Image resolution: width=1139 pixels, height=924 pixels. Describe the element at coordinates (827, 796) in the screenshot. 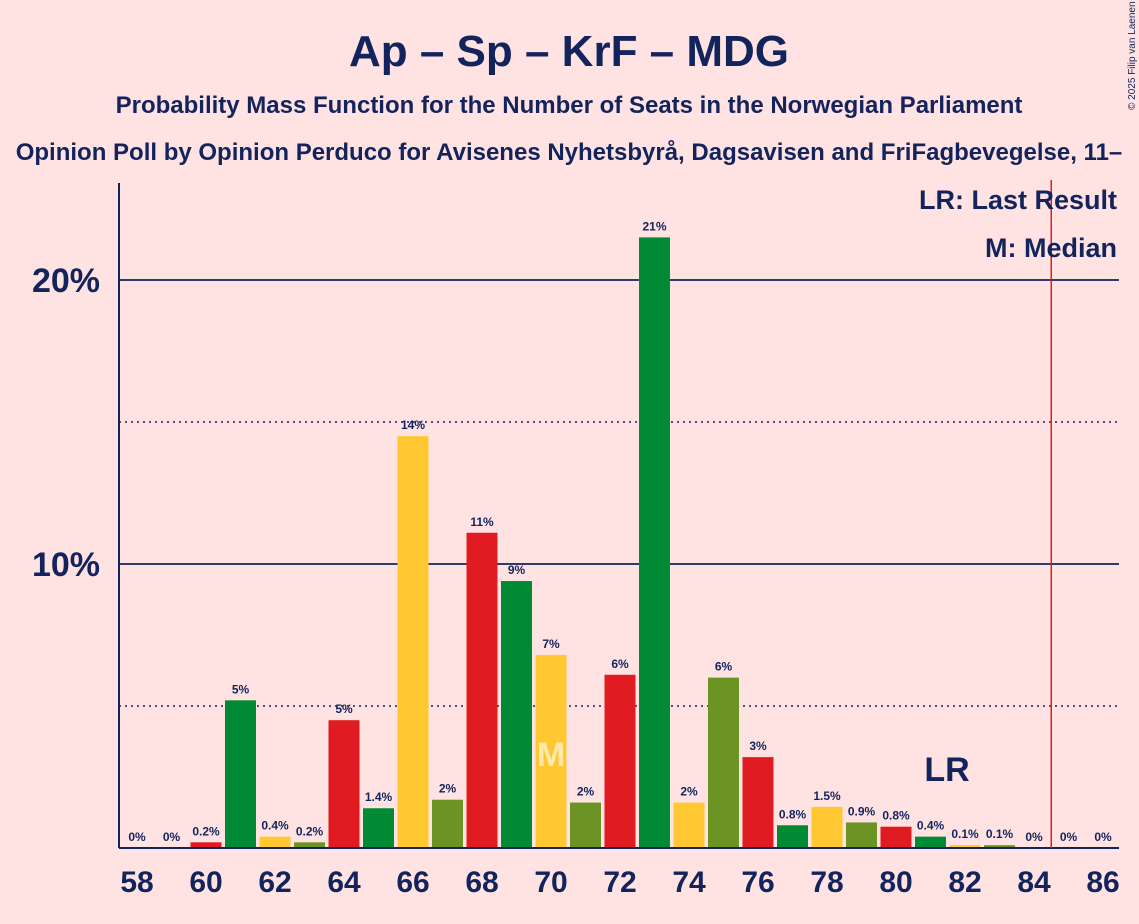

I see `data-label-78: 1.5%` at that location.